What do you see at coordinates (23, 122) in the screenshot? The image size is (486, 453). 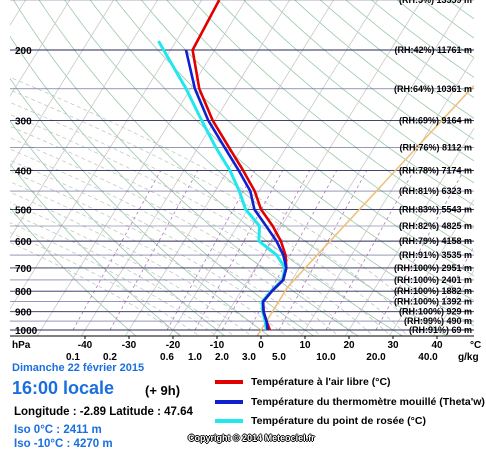 I see `pressure-tick-label: 300` at bounding box center [23, 122].